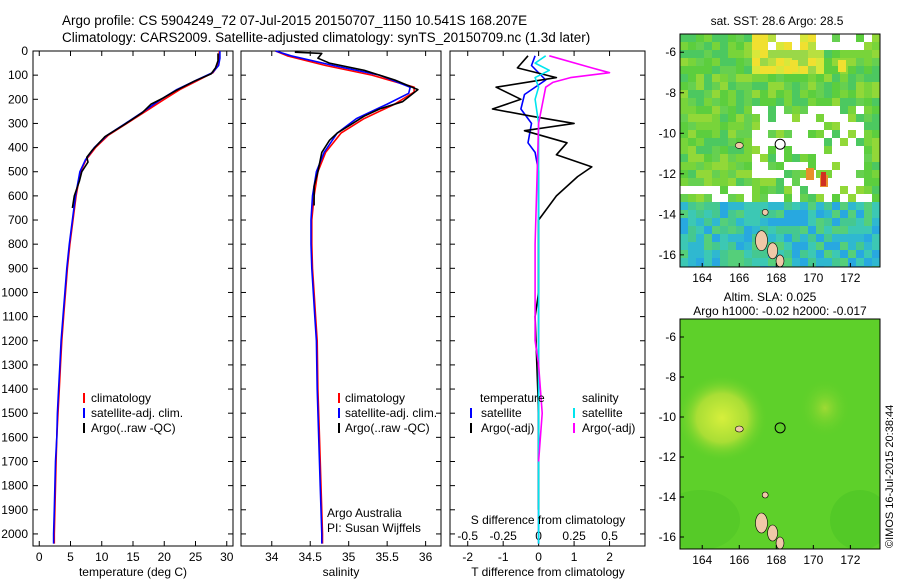  I want to click on map-x-tick-label: 170, so click(813, 278).